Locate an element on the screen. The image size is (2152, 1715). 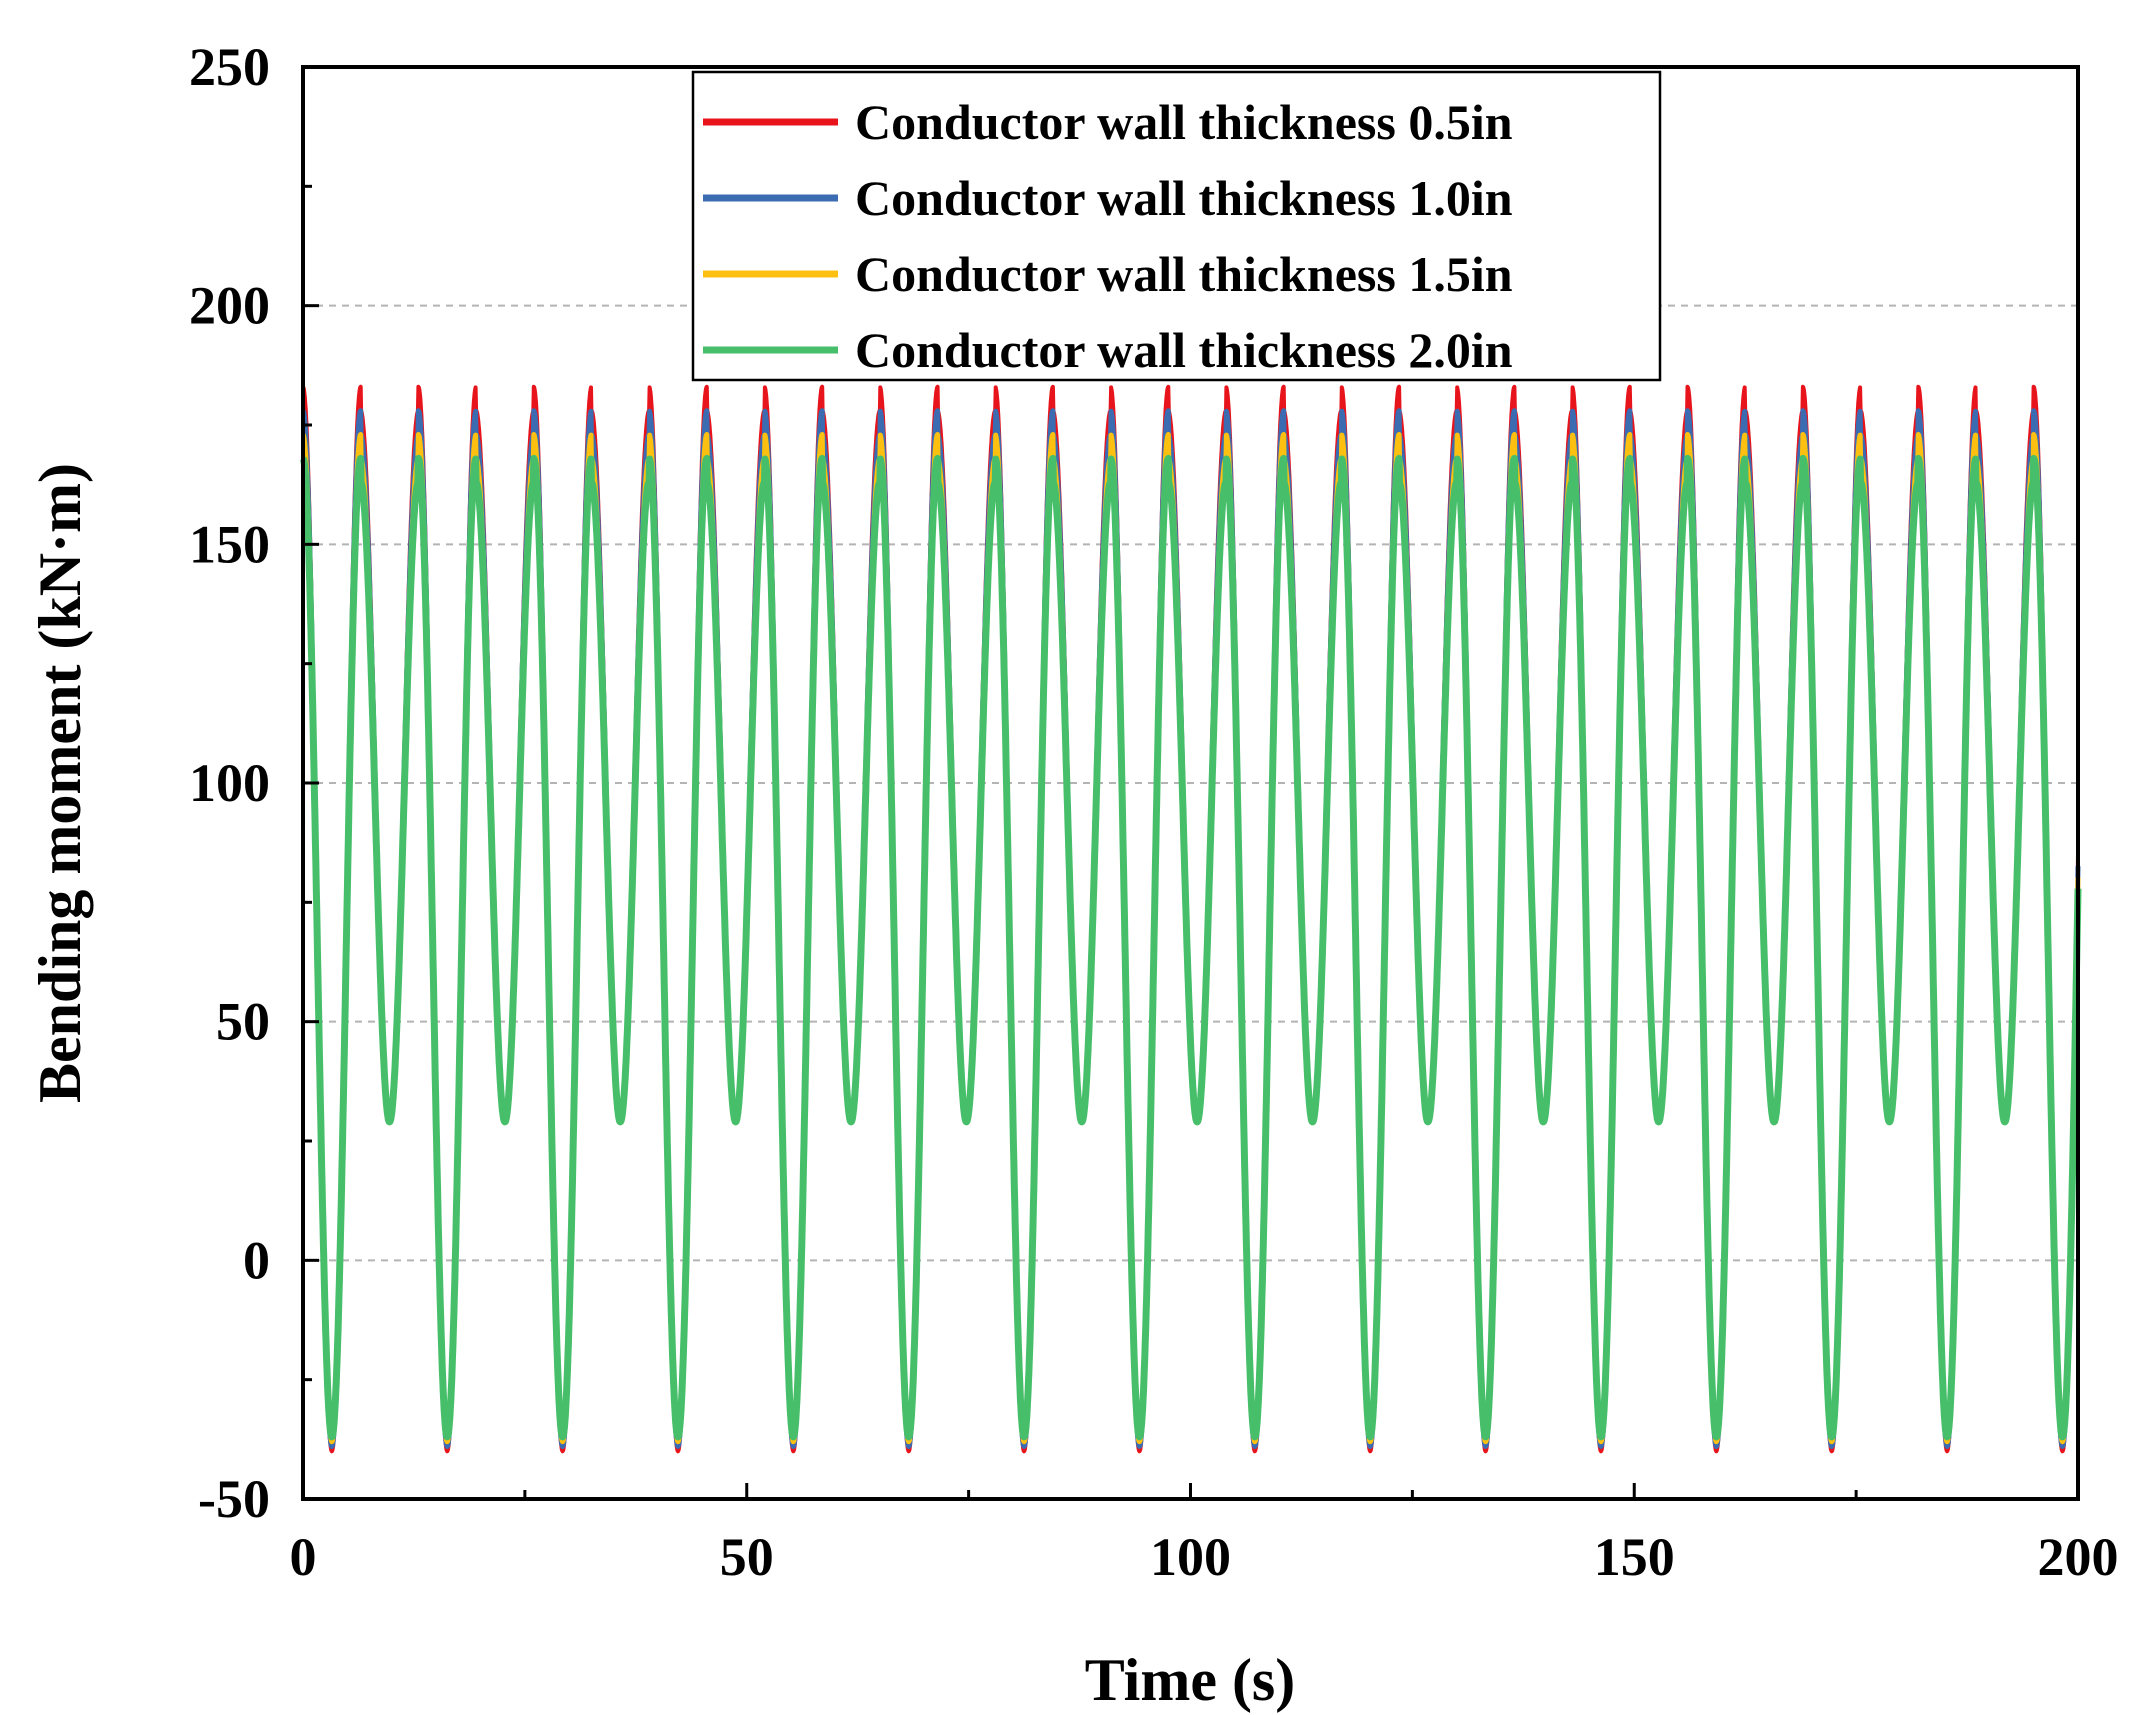
y-tick-label: 0 is located at coordinates (256, 1260).